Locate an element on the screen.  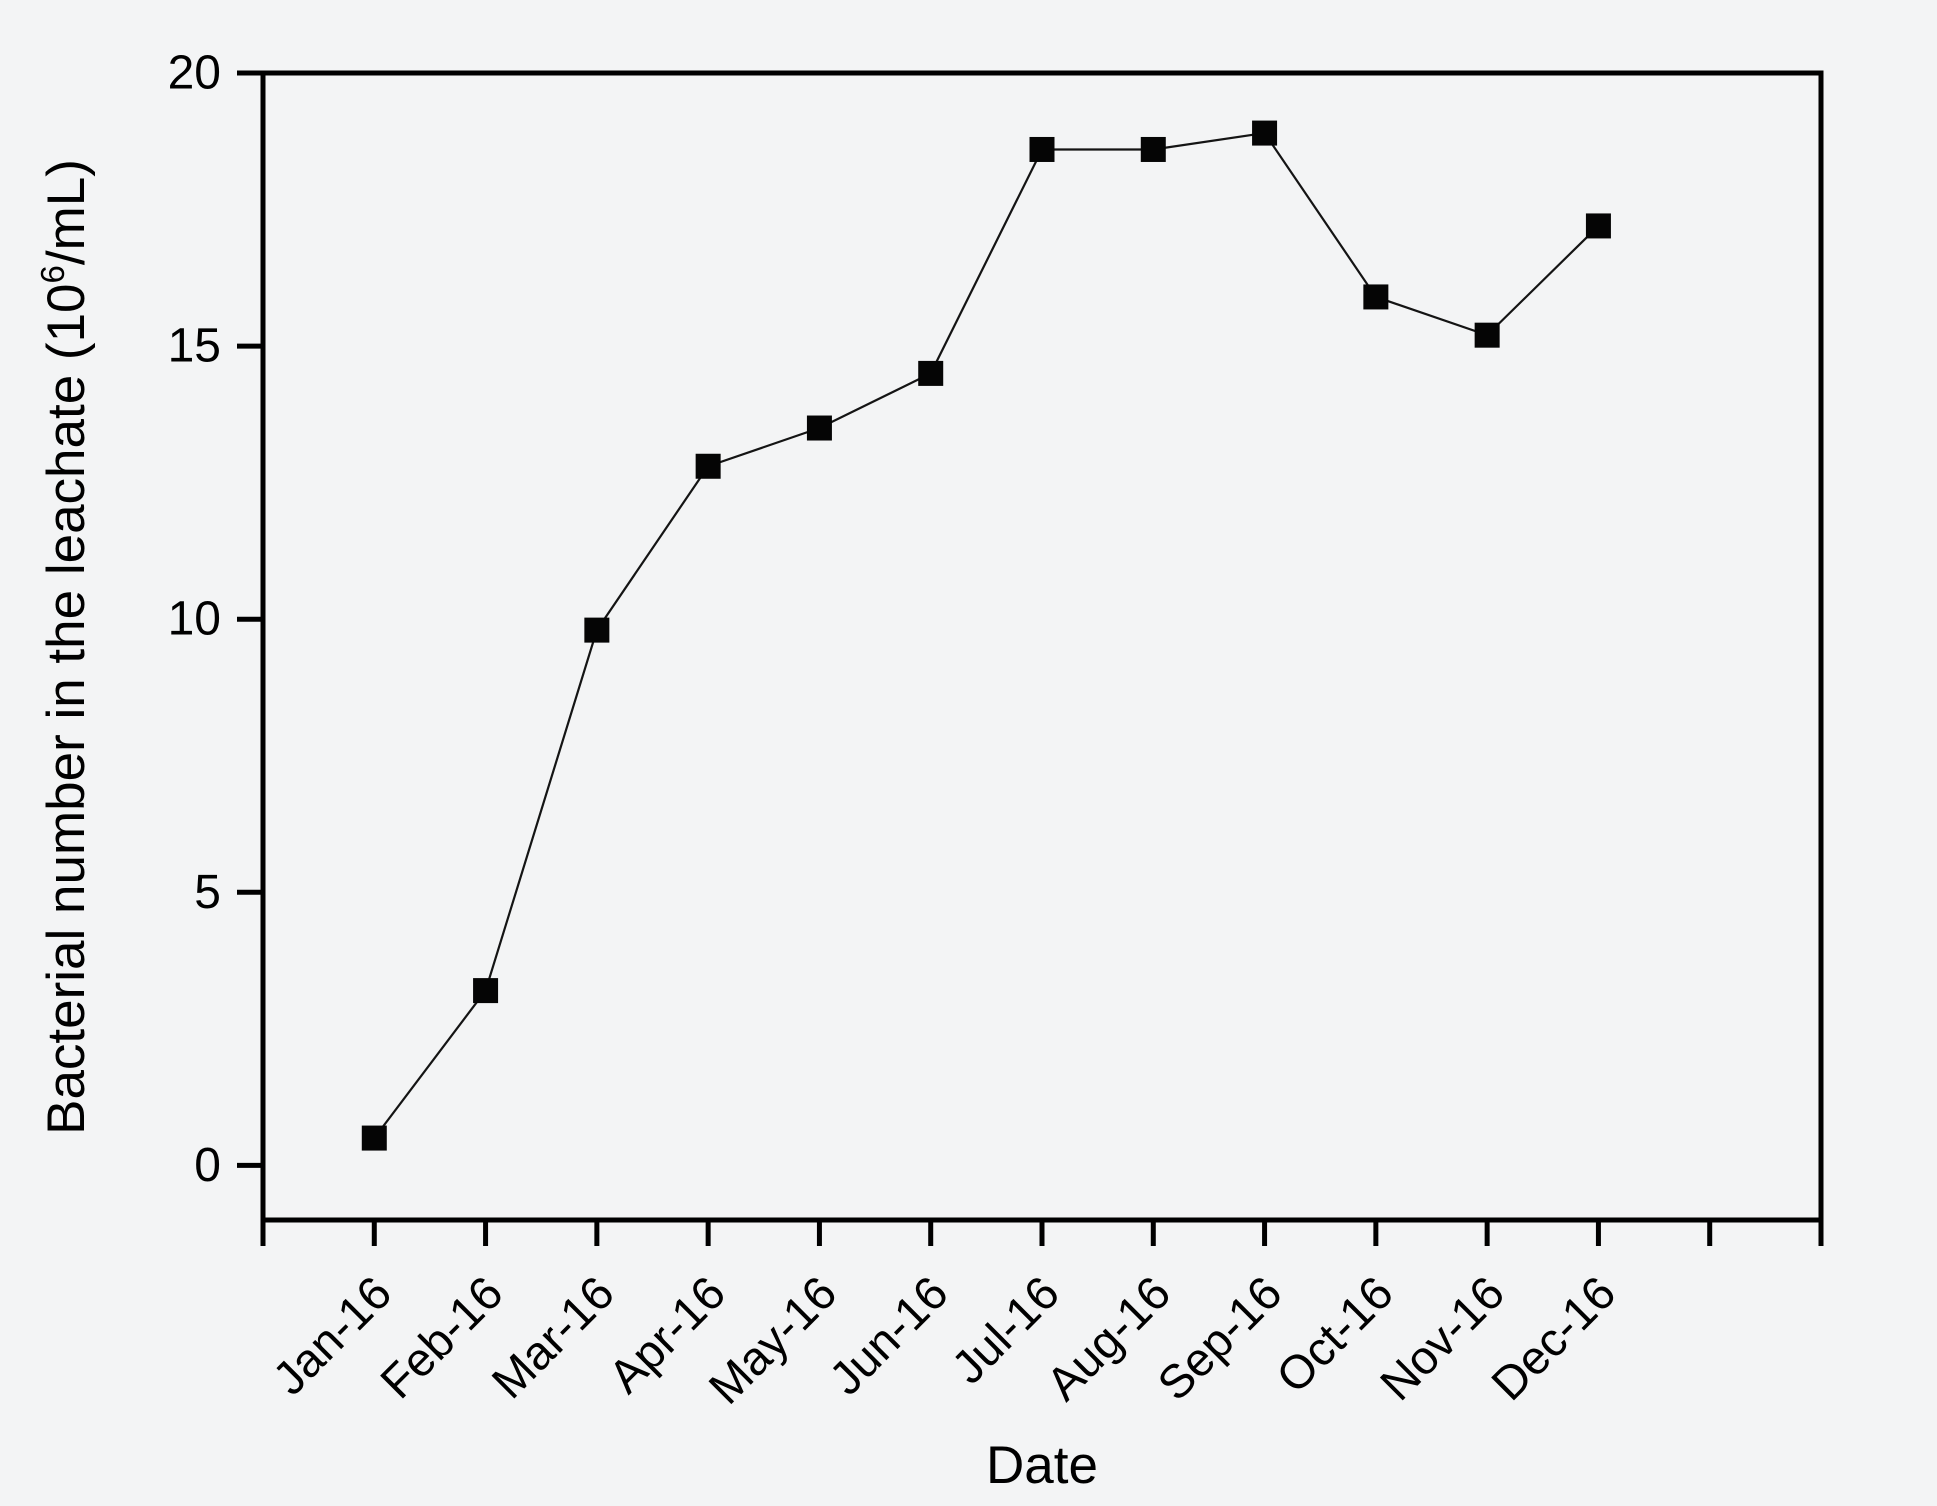
x-tick-label: Nov-16 is located at coordinates (1442, 1338).